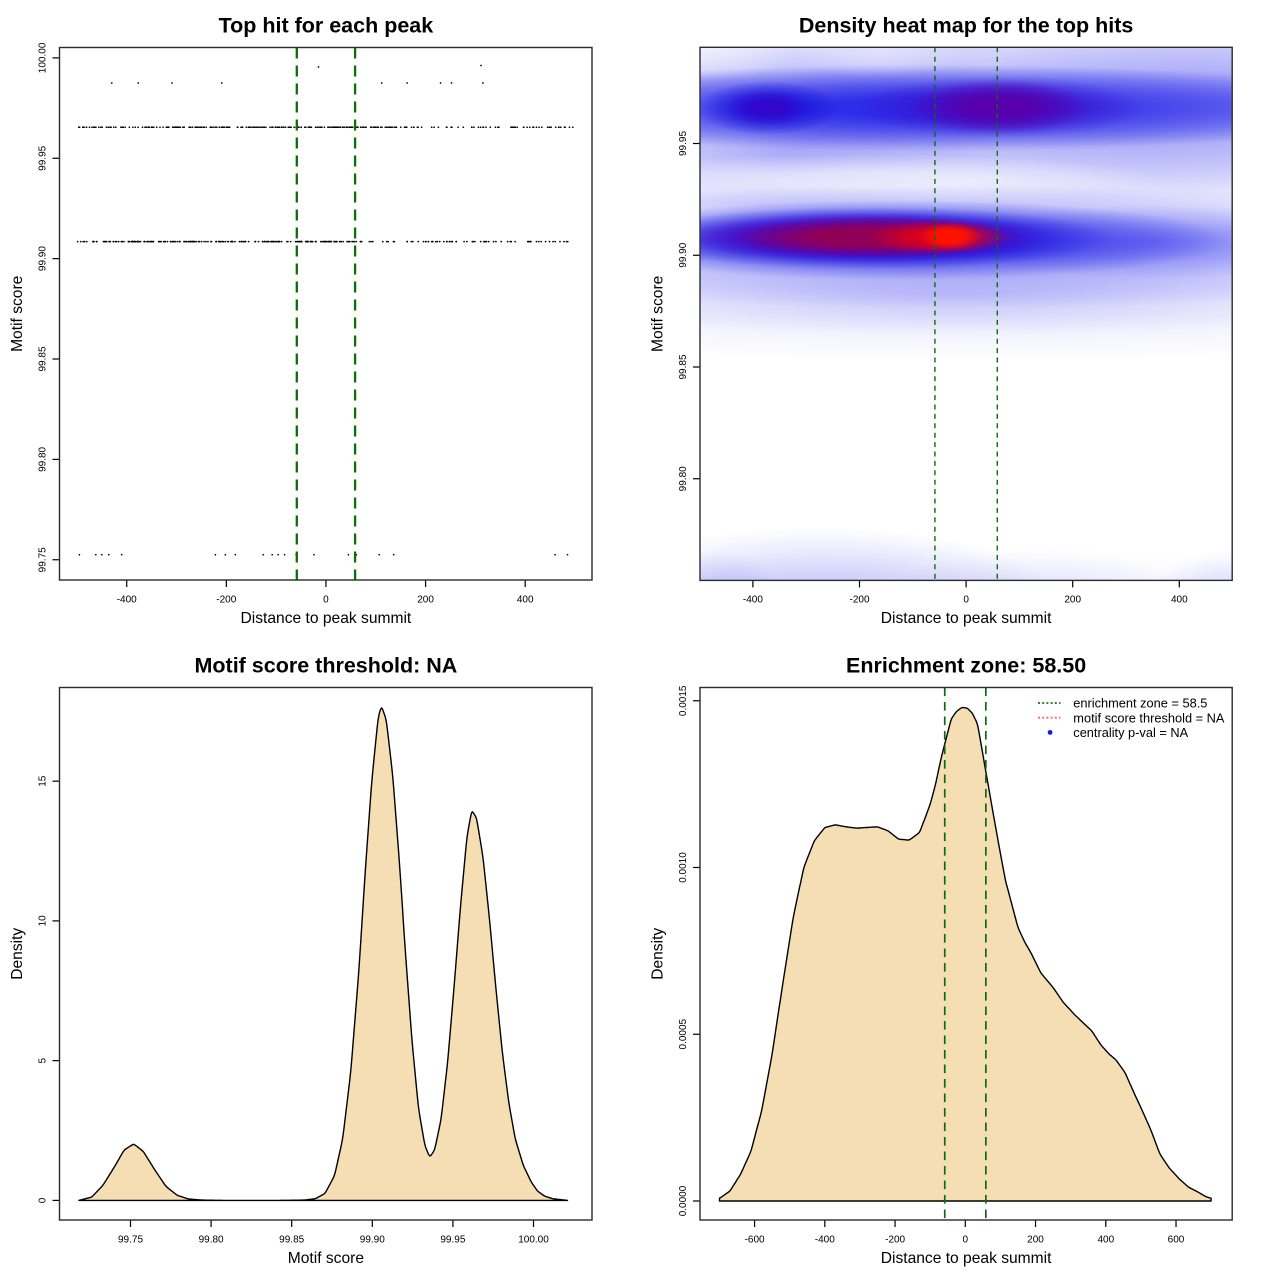  I want to click on svg-text: -600, so click(755, 1239).